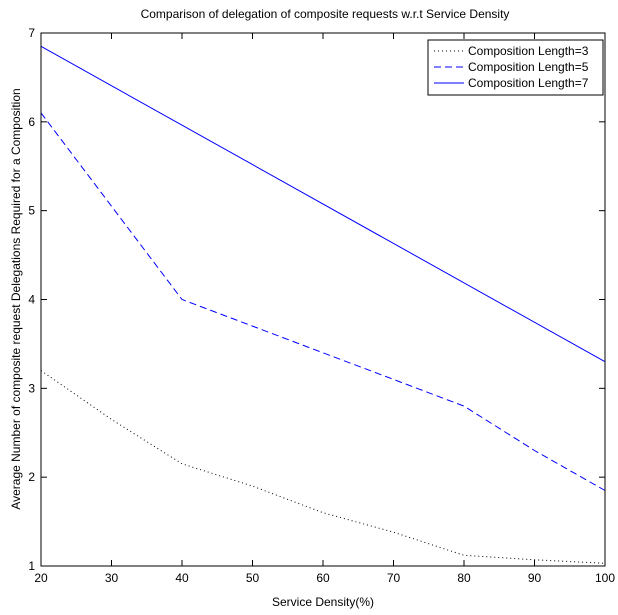 The width and height of the screenshot is (618, 615). I want to click on x-tick-label: 100, so click(605, 578).